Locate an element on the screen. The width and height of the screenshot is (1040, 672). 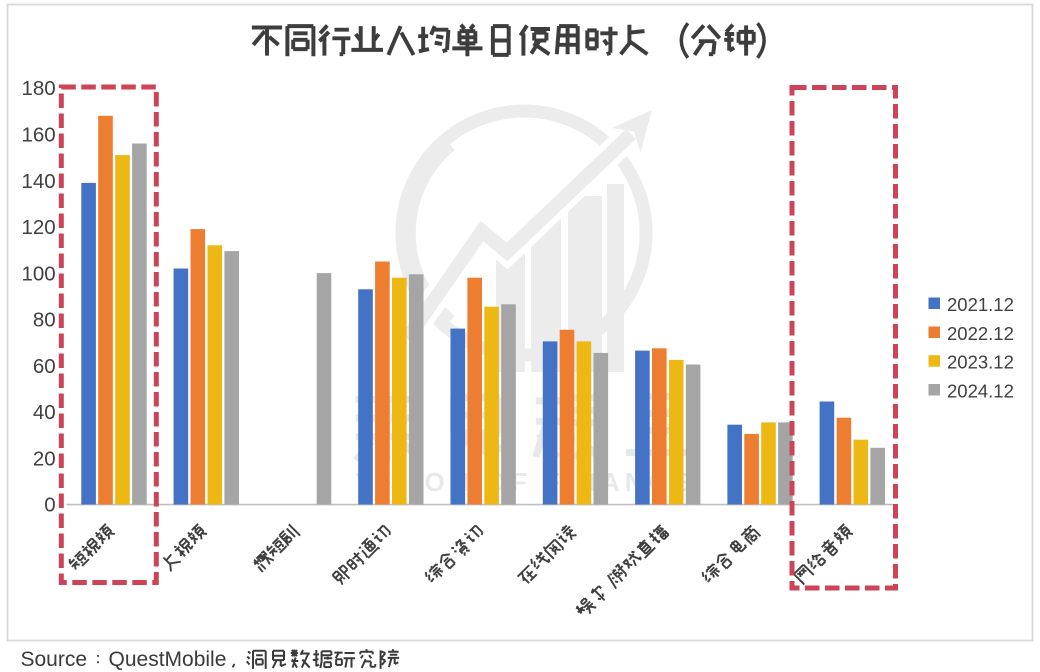
svg-text: 0 is located at coordinates (49, 505).